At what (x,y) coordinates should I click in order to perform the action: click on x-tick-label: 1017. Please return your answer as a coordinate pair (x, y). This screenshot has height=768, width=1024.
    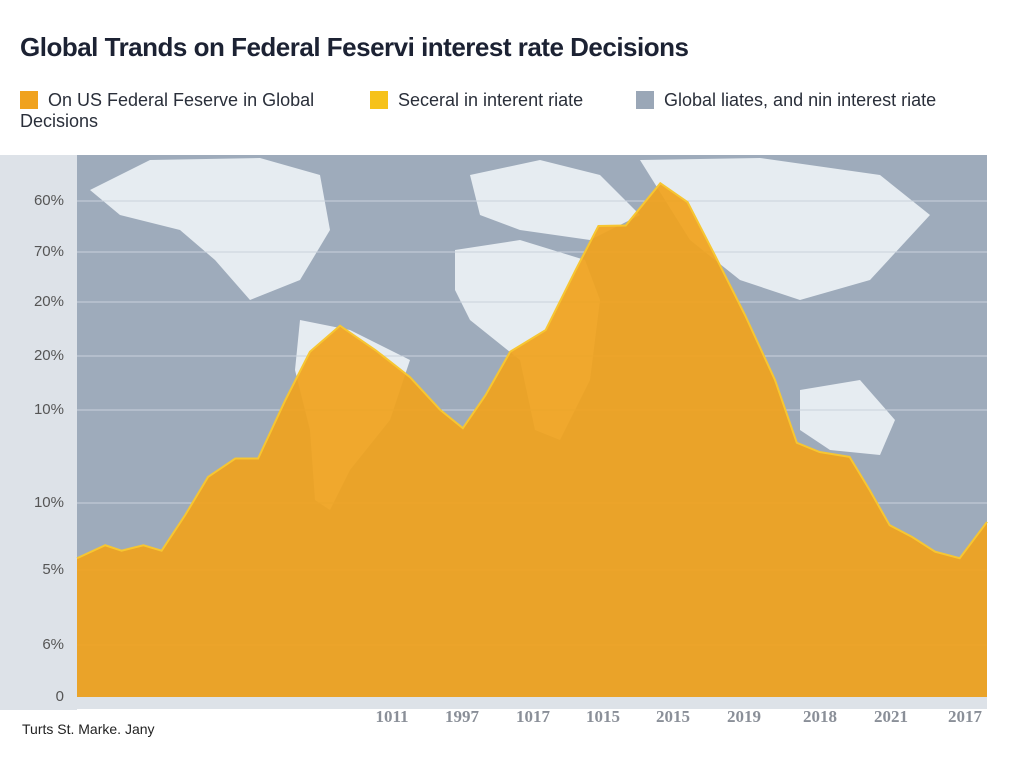
    Looking at the image, I should click on (533, 716).